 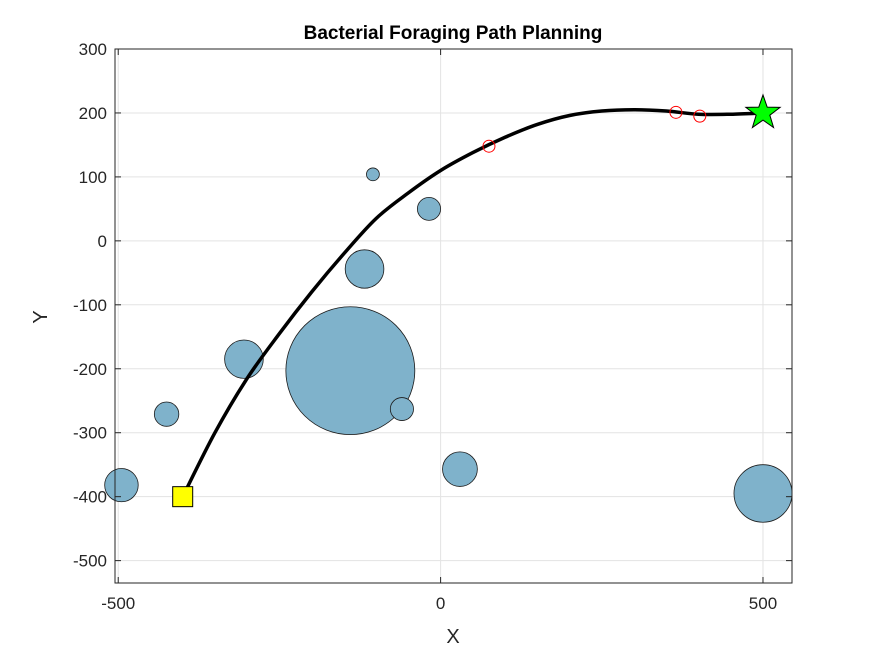 What do you see at coordinates (183, 497) in the screenshot?
I see `start-marker-square` at bounding box center [183, 497].